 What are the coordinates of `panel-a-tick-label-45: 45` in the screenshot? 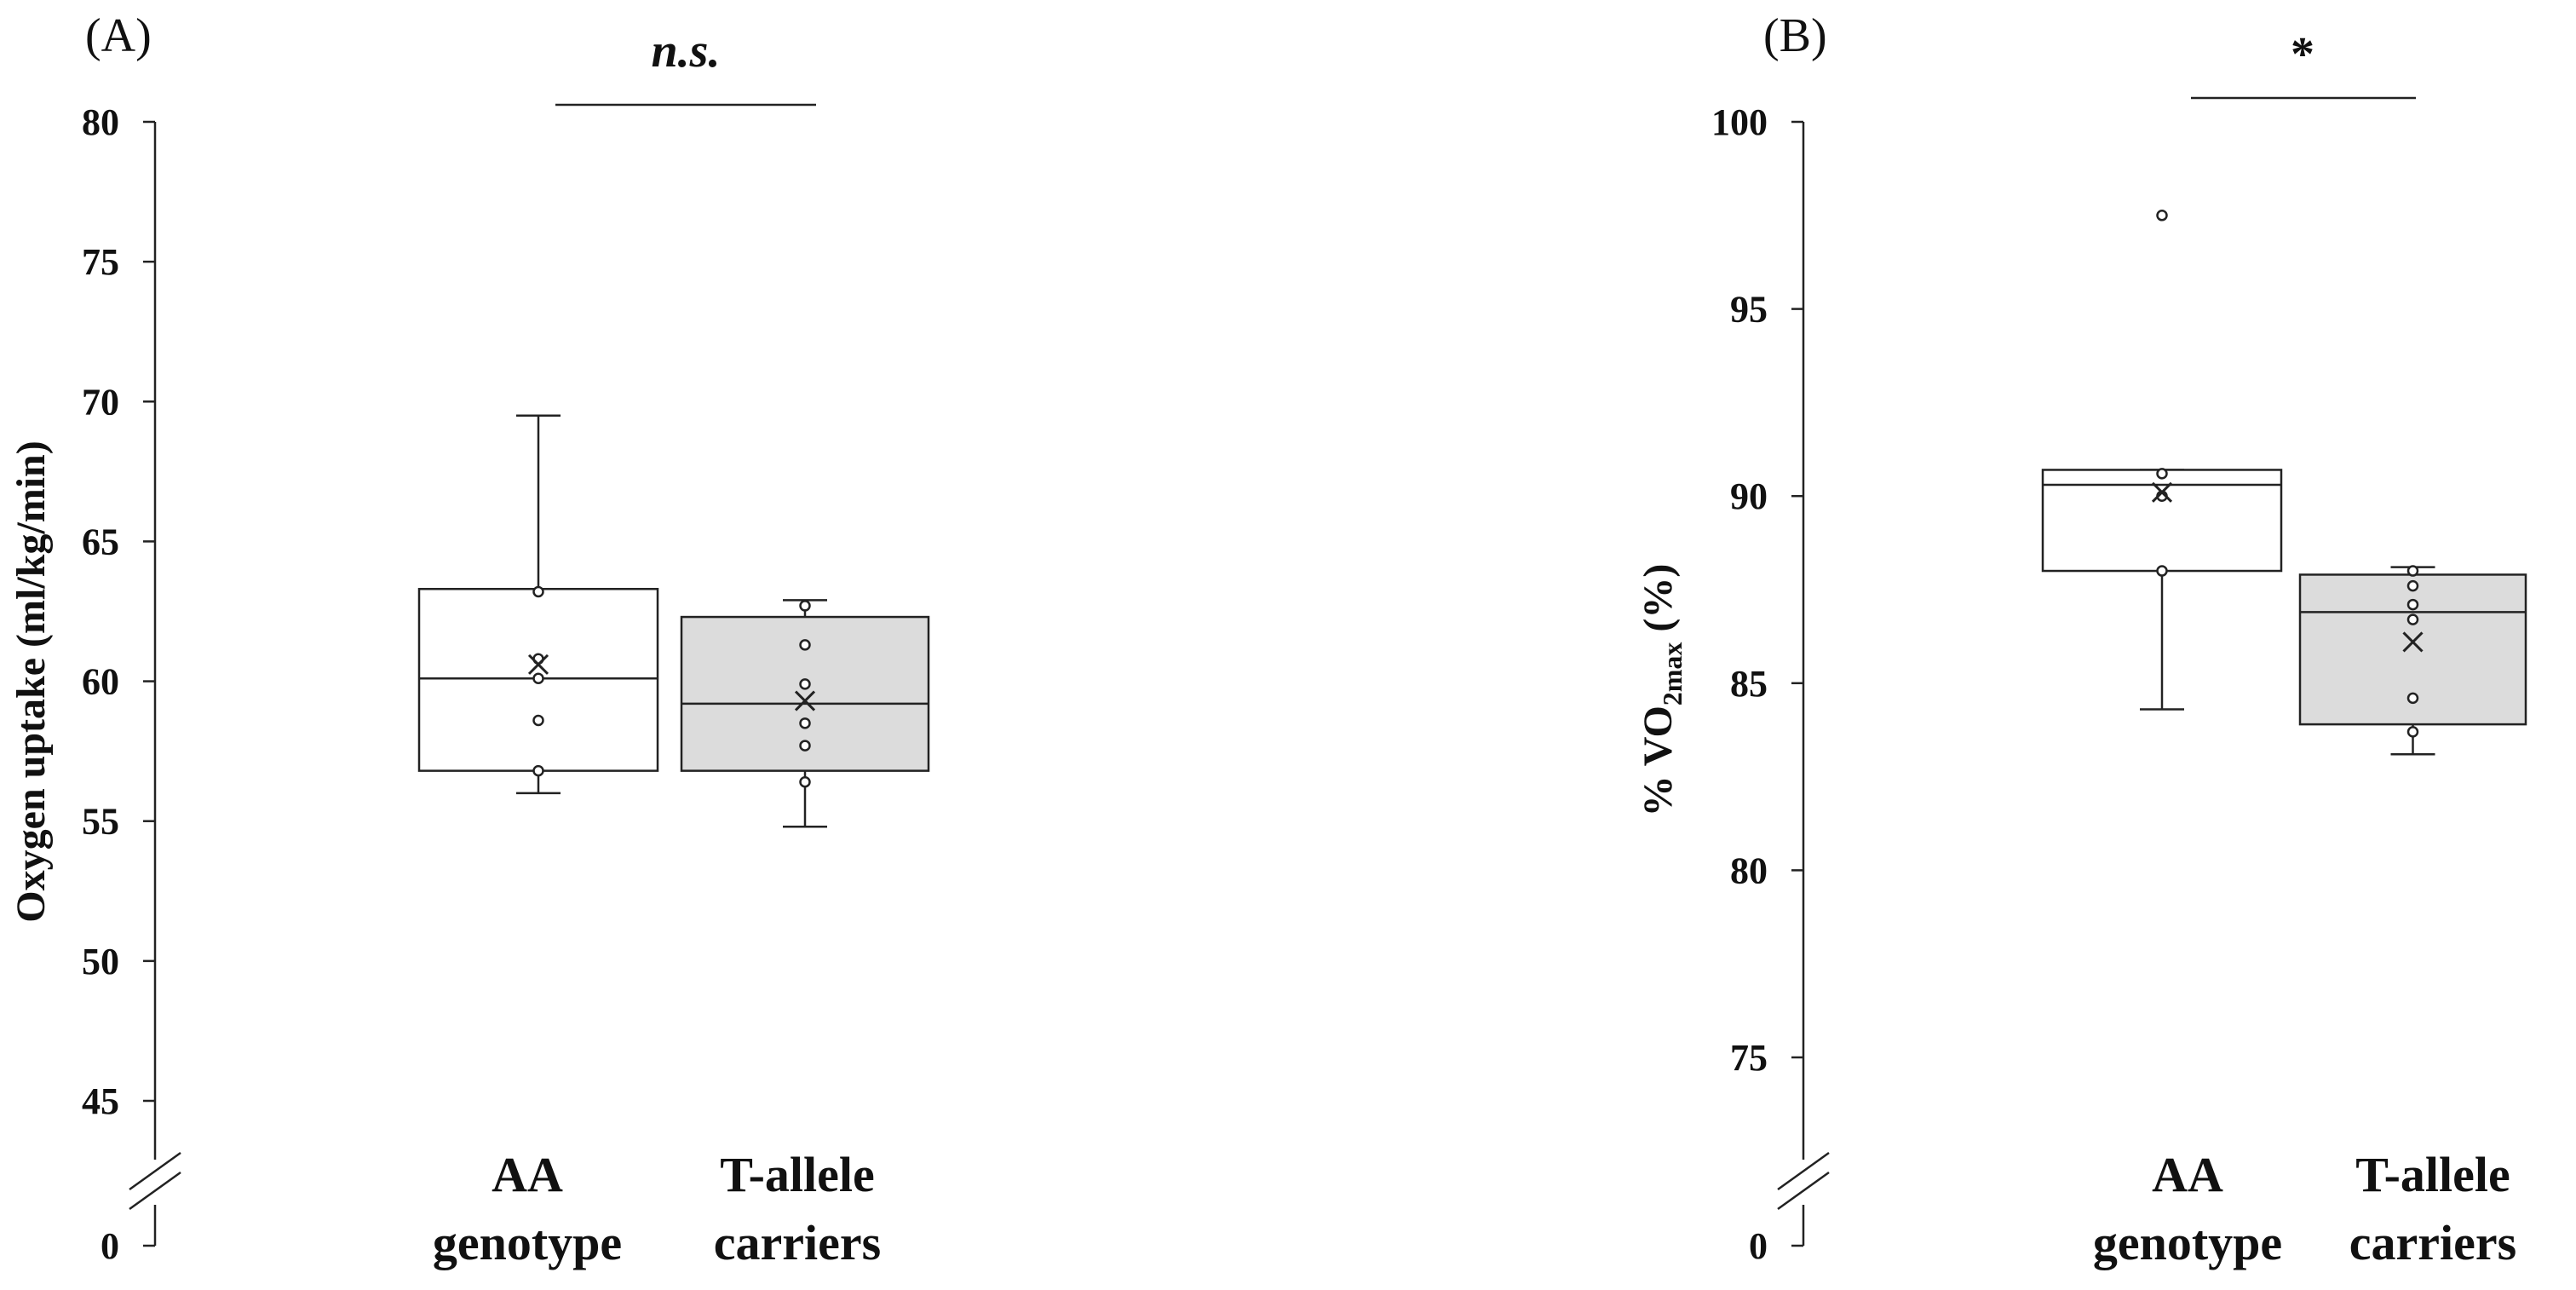 It's located at (101, 1101).